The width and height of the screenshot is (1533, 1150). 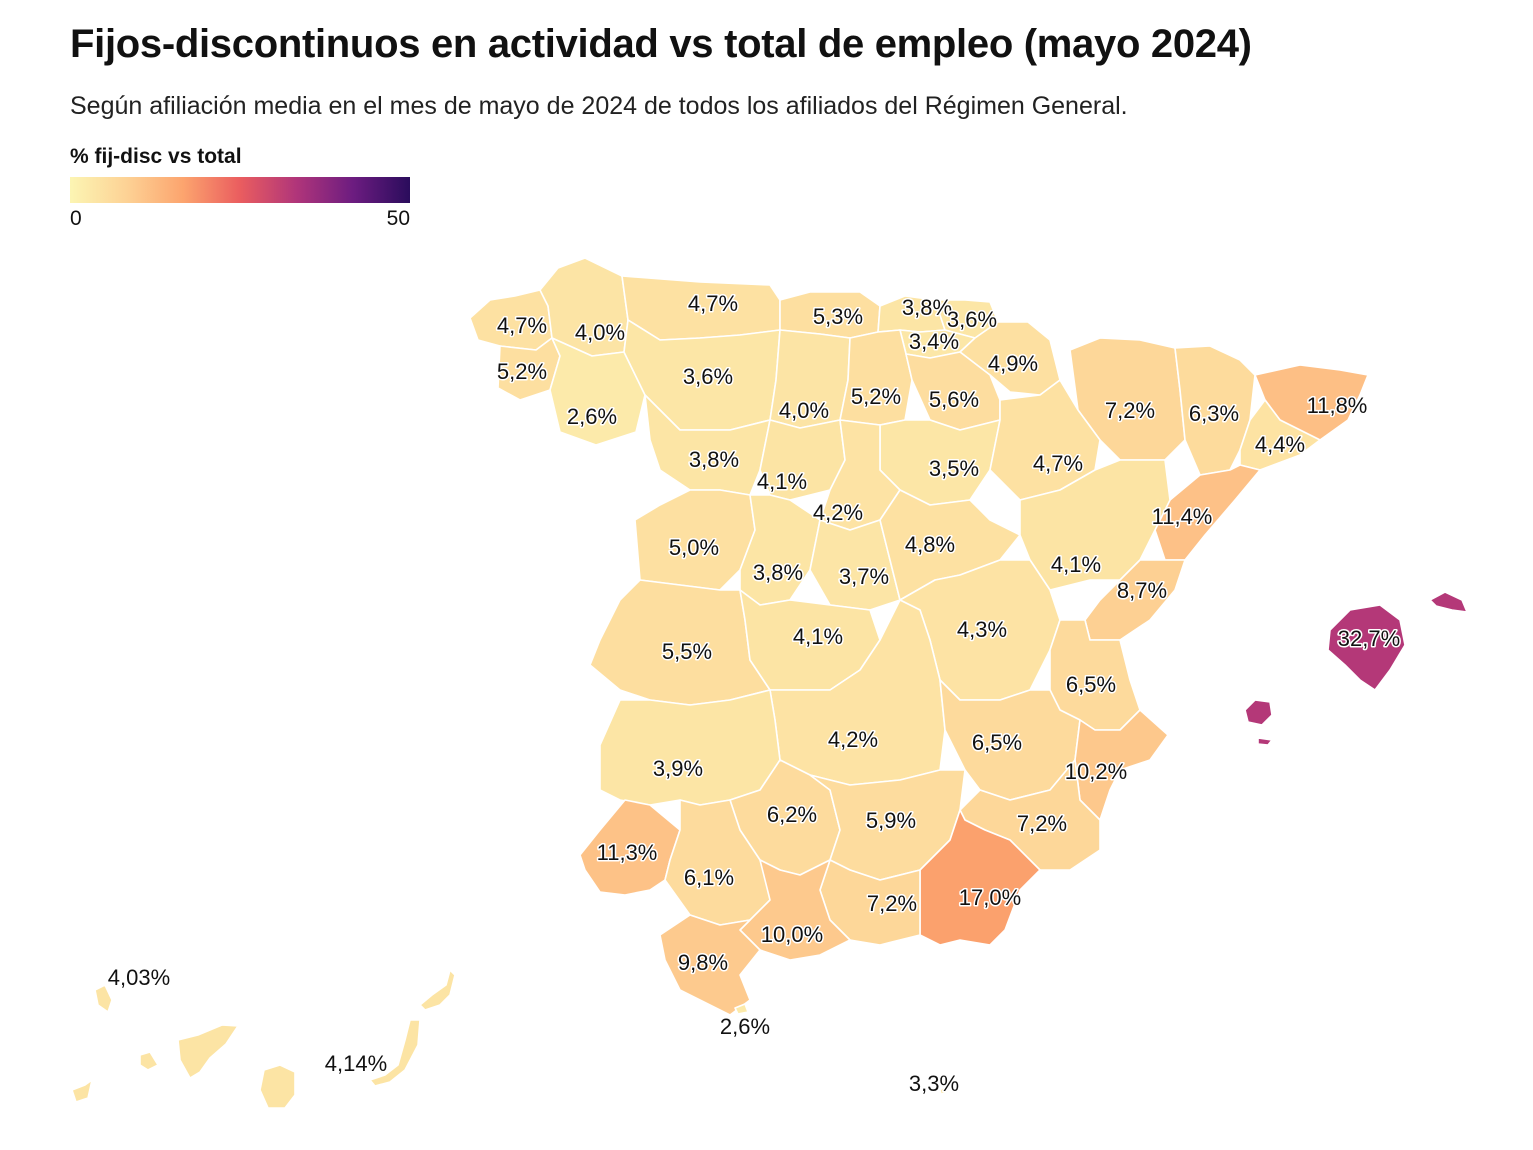 What do you see at coordinates (792, 934) in the screenshot?
I see `province-value-label: 10,0%` at bounding box center [792, 934].